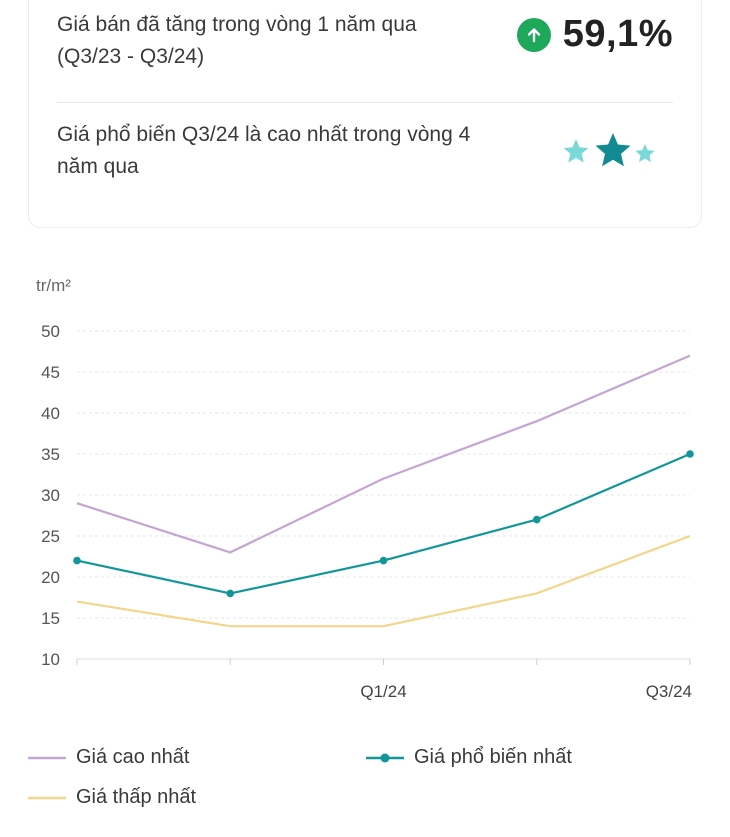 The image size is (730, 837). What do you see at coordinates (384, 680) in the screenshot?
I see `x-tick-labels: Q1/24 Q3/24` at bounding box center [384, 680].